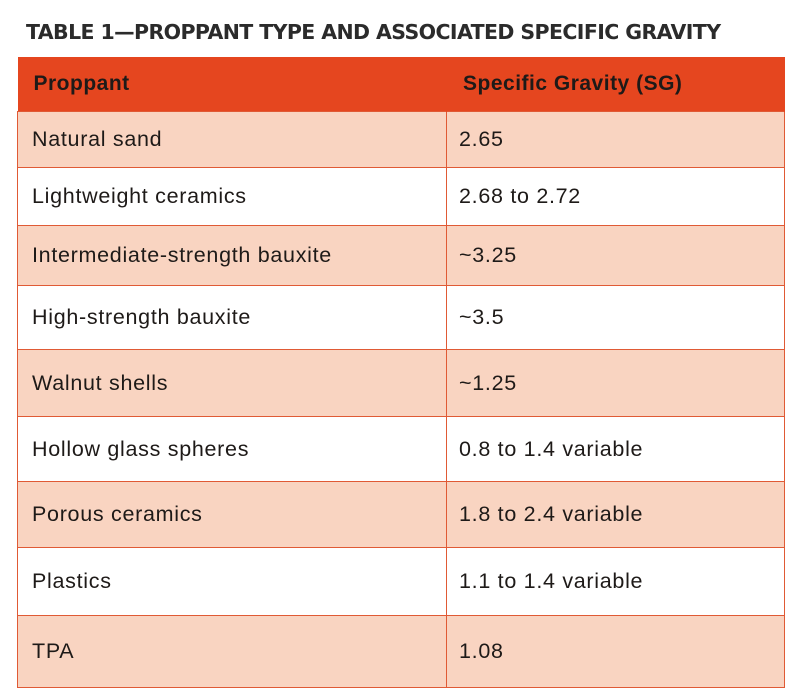 The width and height of the screenshot is (800, 695). I want to click on specific-gravity-cell: 1.08, so click(615, 651).